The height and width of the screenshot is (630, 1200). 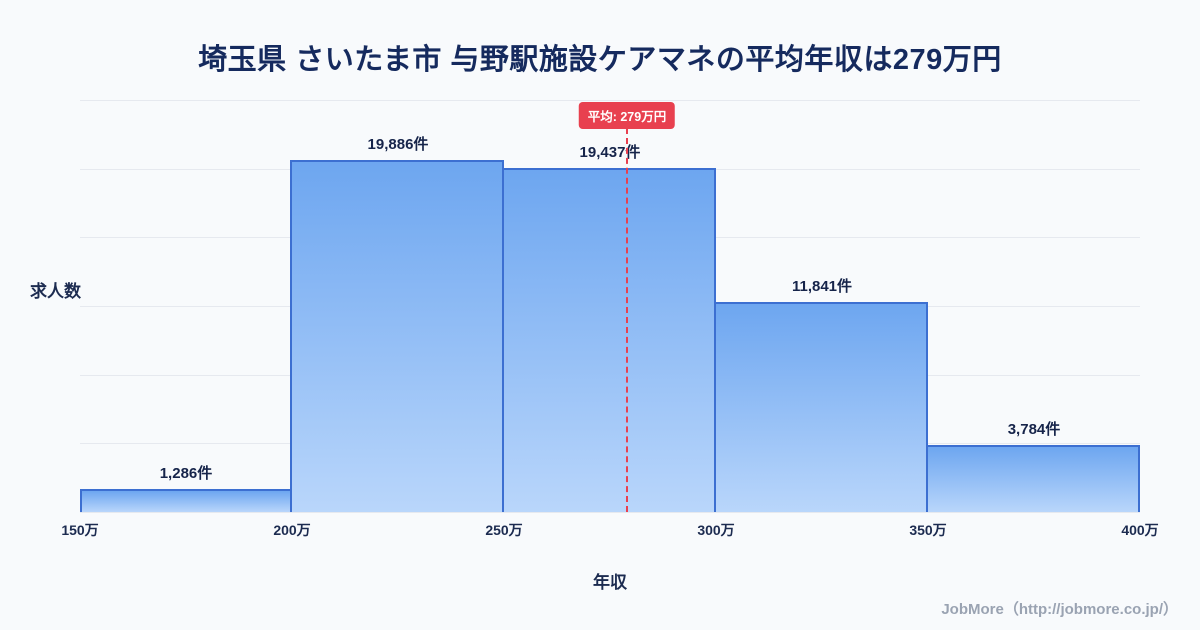 I want to click on footer-credit: JobMore（http://jobmore.co.jp/）, so click(x=1059, y=609).